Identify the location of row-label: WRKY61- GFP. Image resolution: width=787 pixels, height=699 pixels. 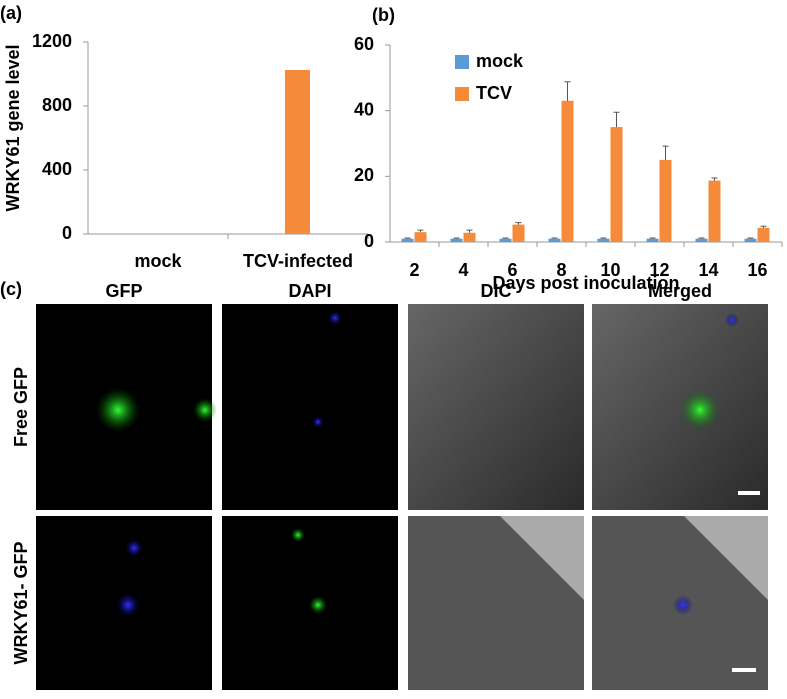
(21, 602).